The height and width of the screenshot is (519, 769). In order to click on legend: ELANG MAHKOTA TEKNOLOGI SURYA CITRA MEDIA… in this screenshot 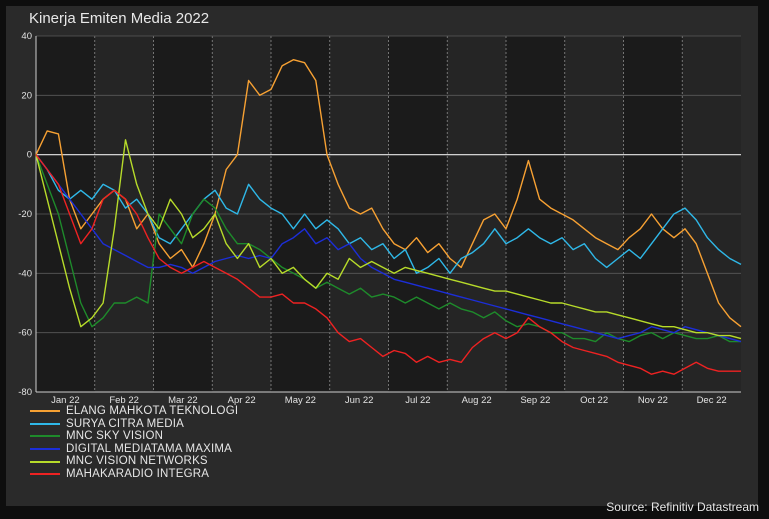, I will do `click(134, 443)`.